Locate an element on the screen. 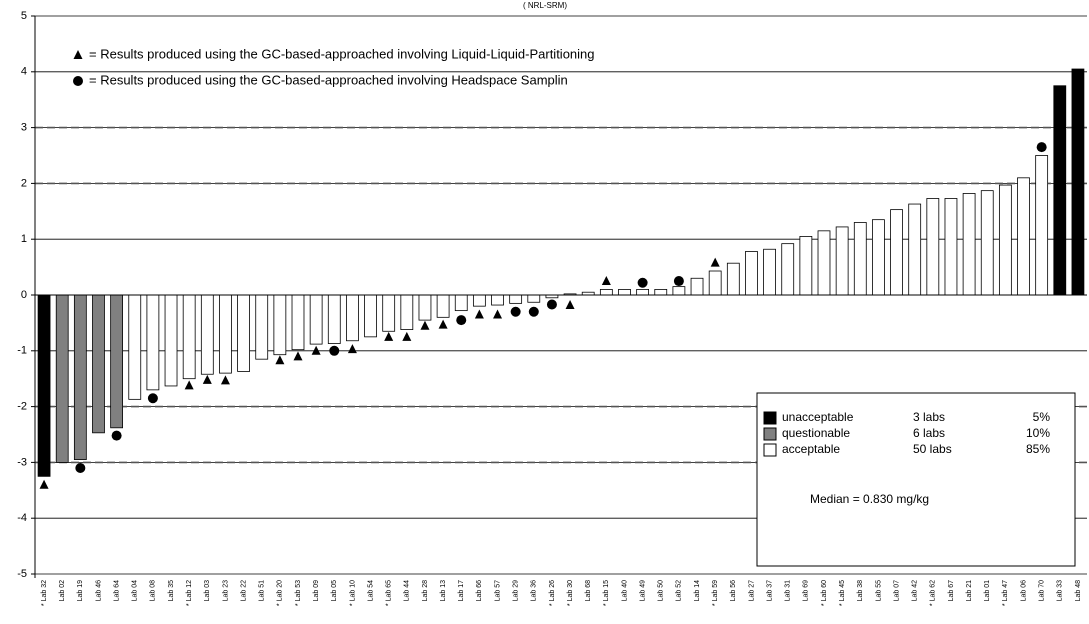 The image size is (1089, 624). x-tick-label: Lab 22 is located at coordinates (243, 591).